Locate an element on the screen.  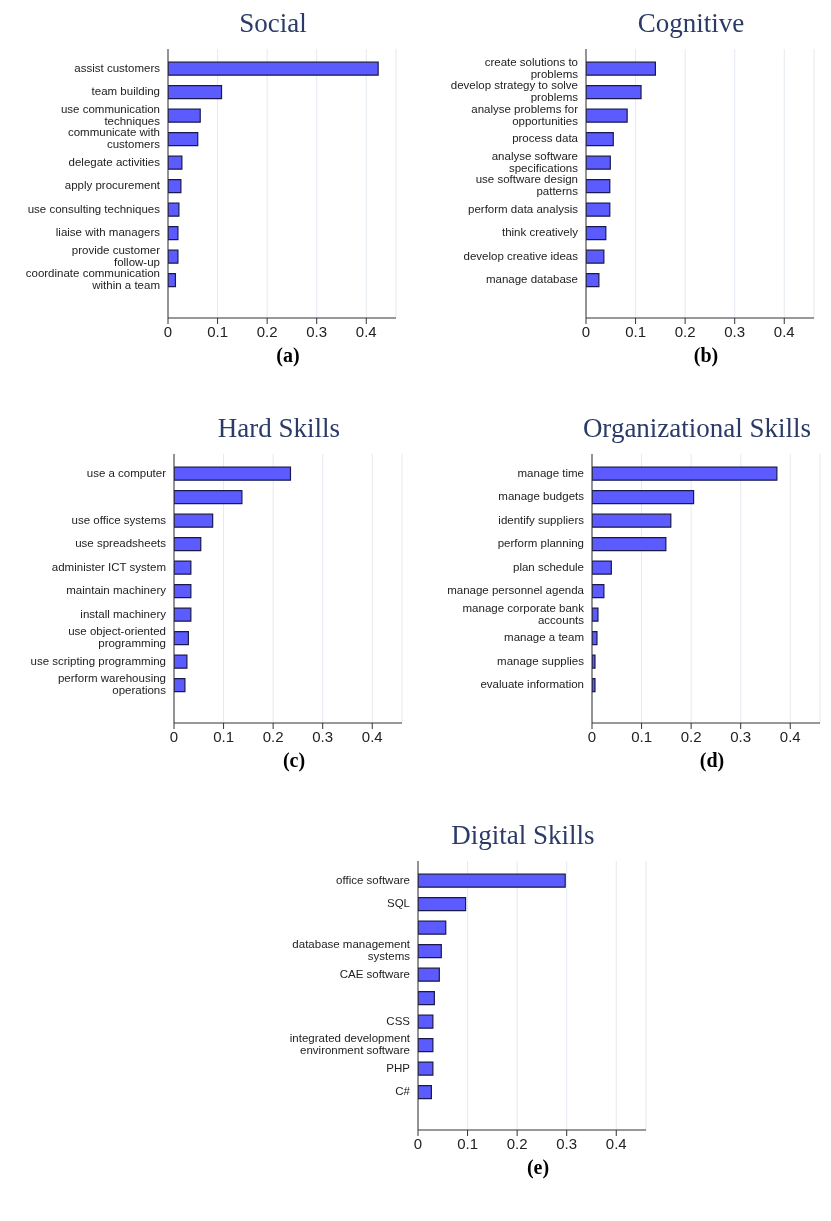
chart-title: Cognitive is located at coordinates (691, 24).